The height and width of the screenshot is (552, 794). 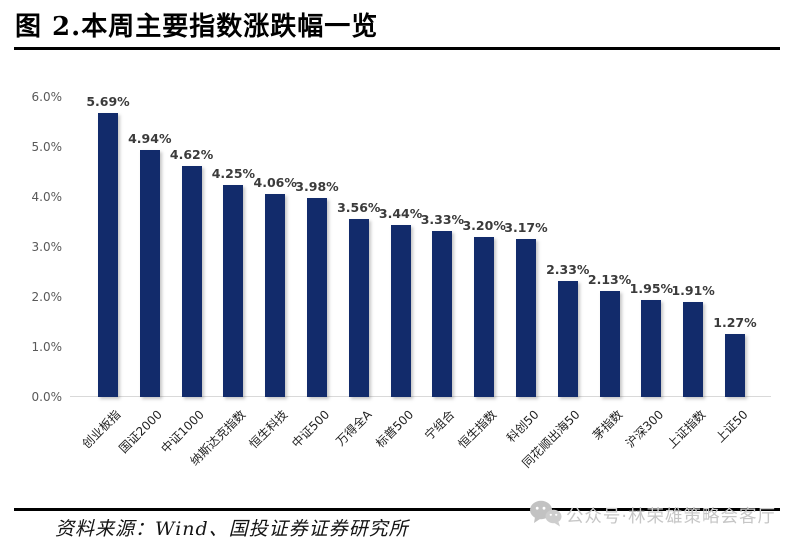 I want to click on watermark: 公众号·林荣雄策略会客厅, so click(x=652, y=515).